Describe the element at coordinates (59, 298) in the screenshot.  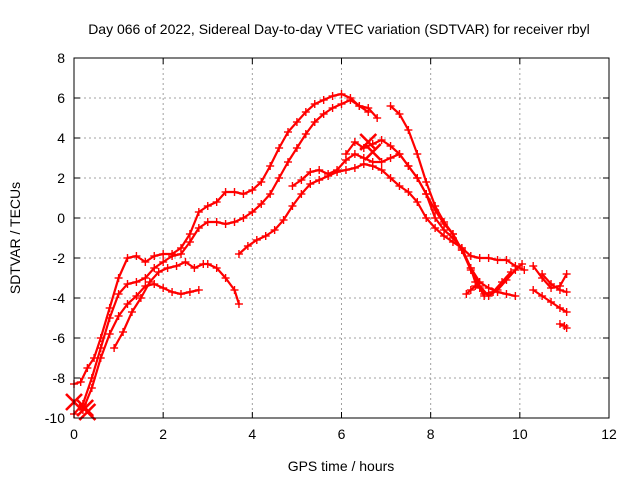
I see `y-tick-label: -4` at that location.